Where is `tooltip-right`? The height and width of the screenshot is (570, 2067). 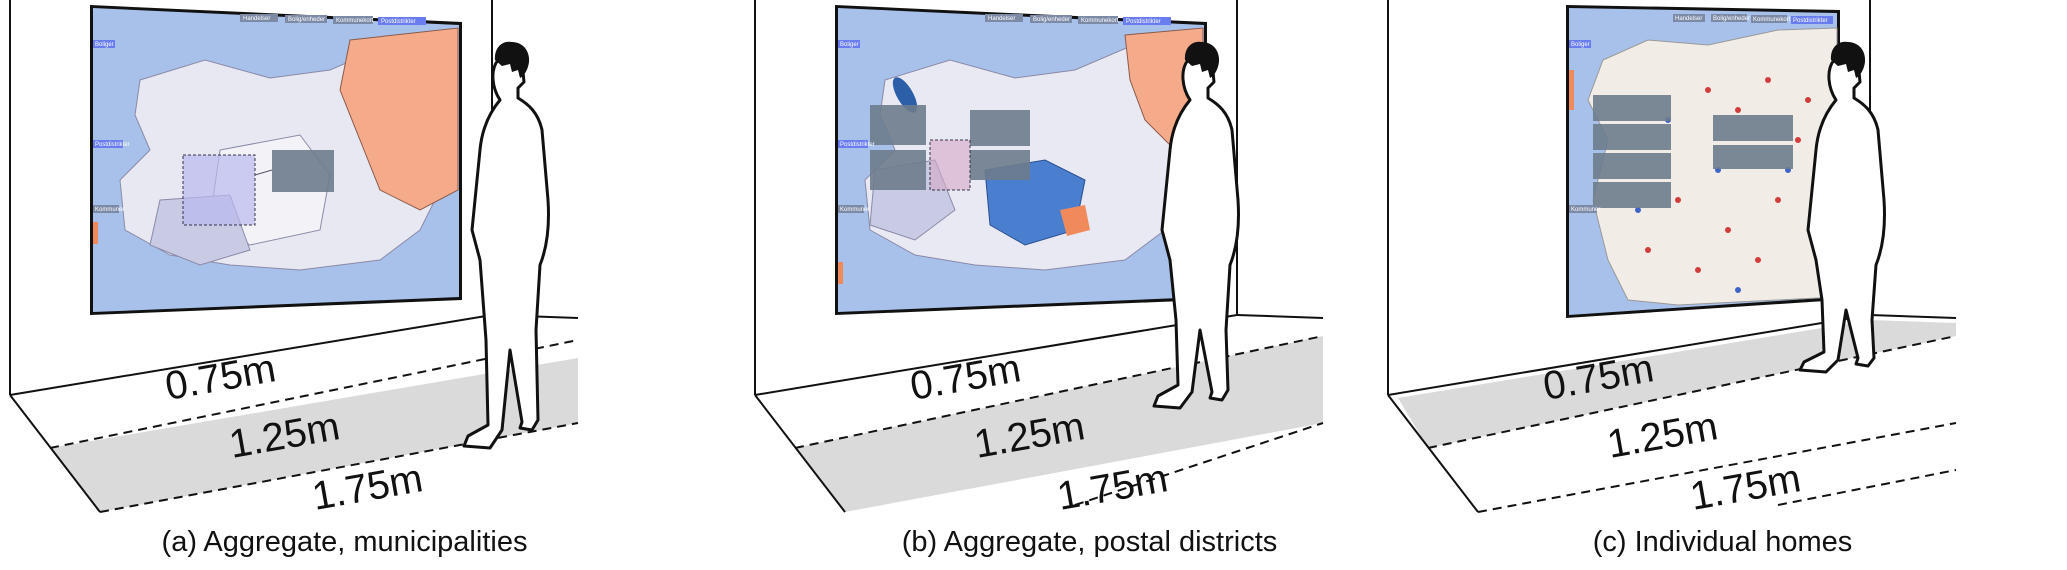
tooltip-right is located at coordinates (1000, 128).